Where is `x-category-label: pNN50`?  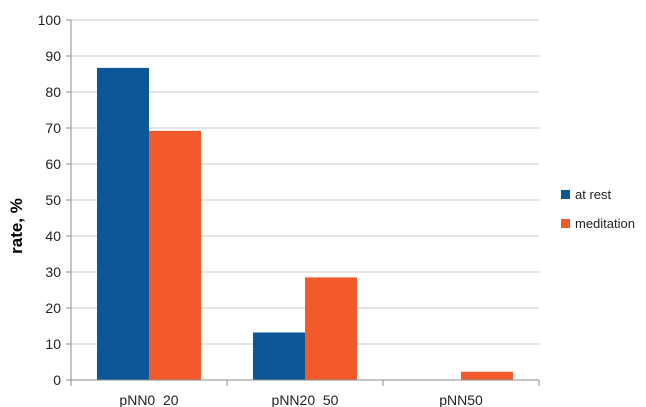 x-category-label: pNN50 is located at coordinates (461, 399).